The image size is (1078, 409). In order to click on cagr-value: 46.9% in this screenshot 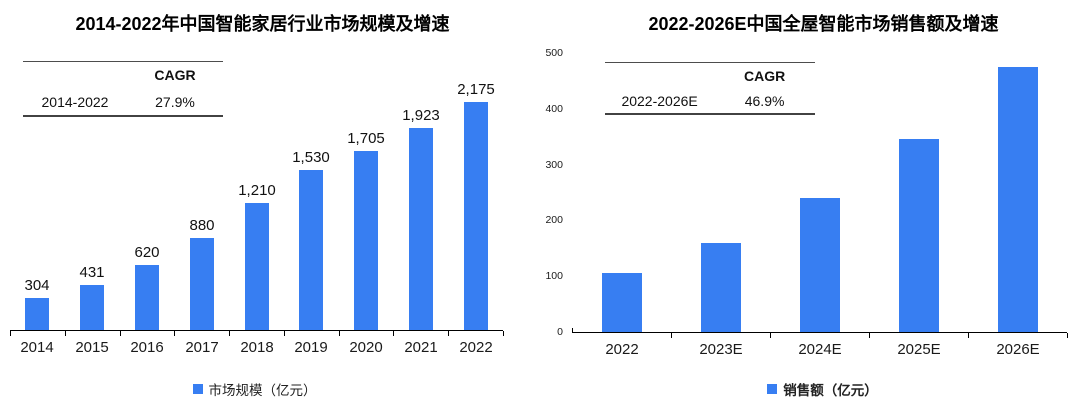, I will do `click(764, 100)`.